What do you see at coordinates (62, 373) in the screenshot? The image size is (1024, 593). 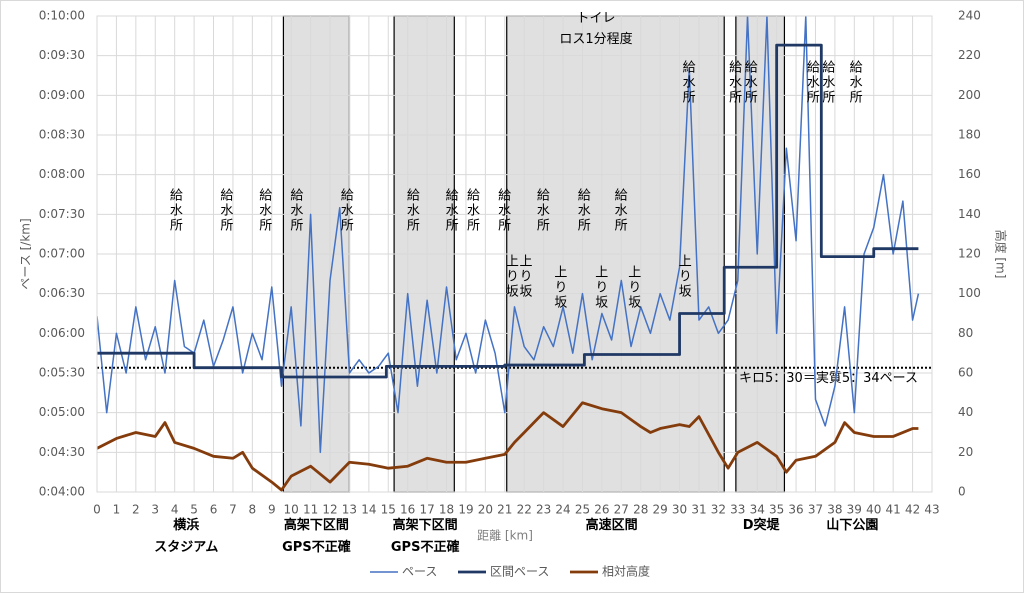 I see `y-tick-label: 0:05:30` at bounding box center [62, 373].